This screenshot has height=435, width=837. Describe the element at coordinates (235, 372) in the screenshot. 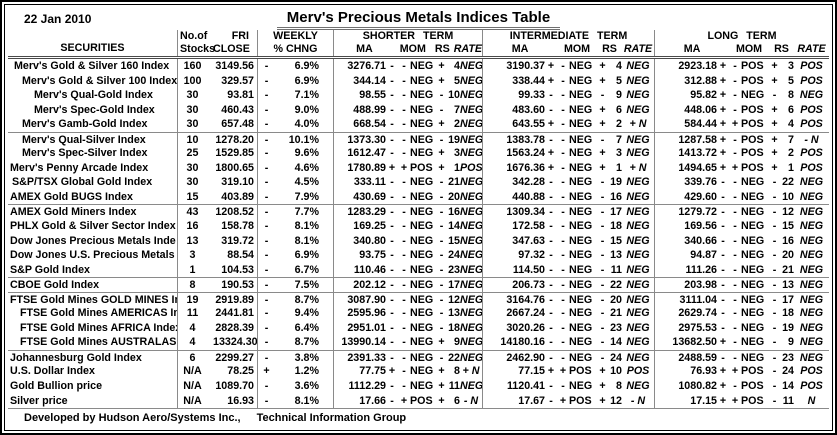

I see `fri-close: 78.25` at that location.